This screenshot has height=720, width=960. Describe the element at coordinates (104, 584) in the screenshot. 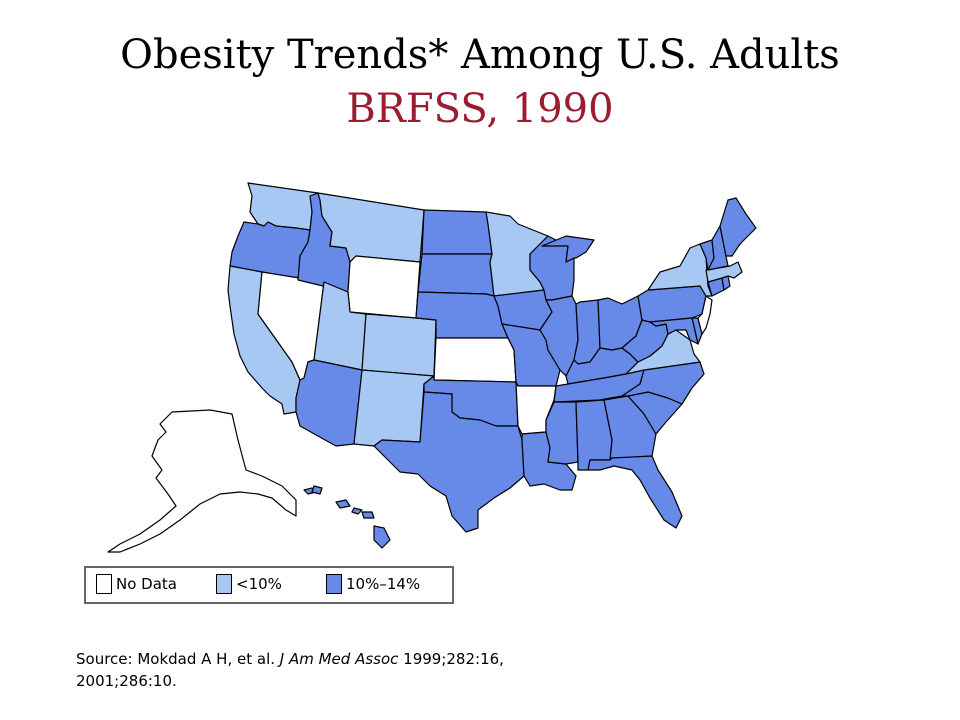

I see `legend-swatch-no-data` at that location.